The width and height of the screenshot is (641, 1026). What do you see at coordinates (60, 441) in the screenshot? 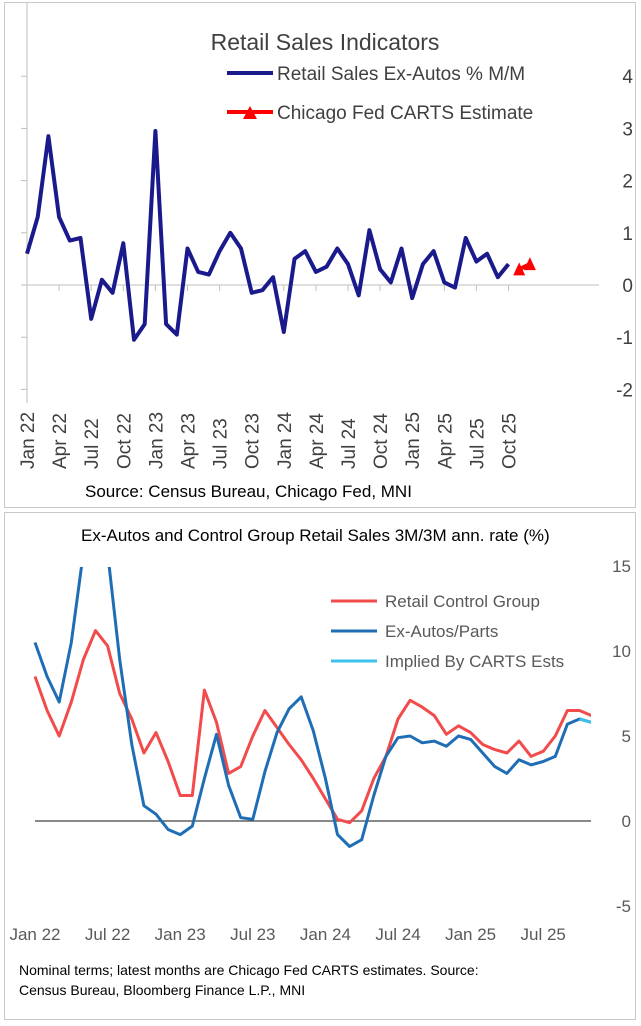
I see `top-x-tick-label: Apr 22` at bounding box center [60, 441].